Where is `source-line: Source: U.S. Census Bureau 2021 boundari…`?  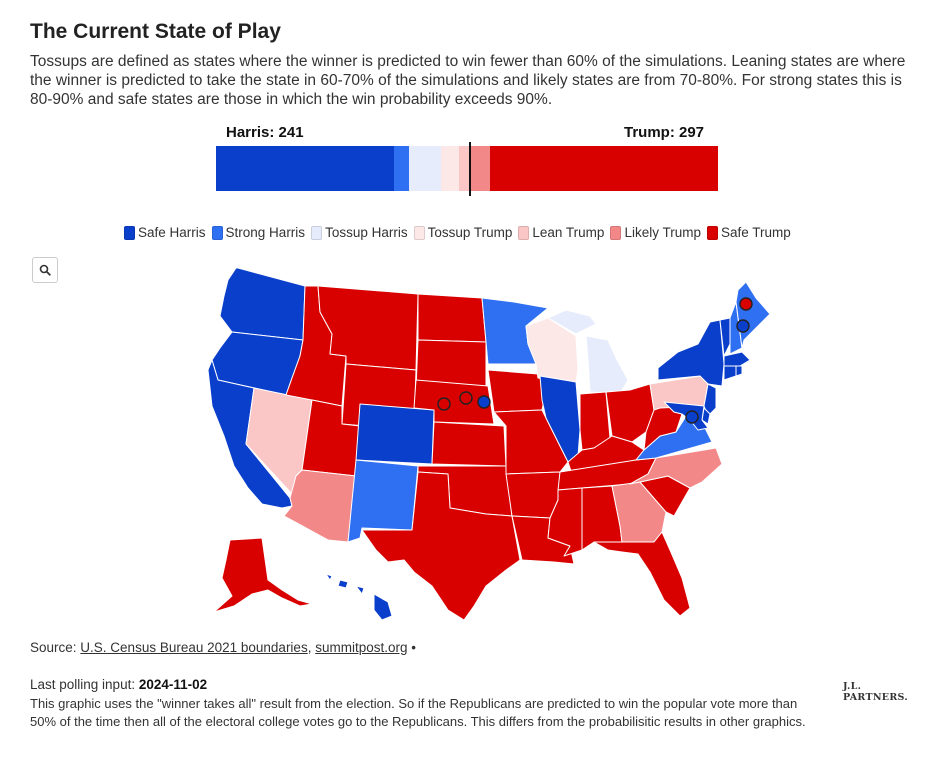
source-line: Source: U.S. Census Bureau 2021 boundari… is located at coordinates (223, 647).